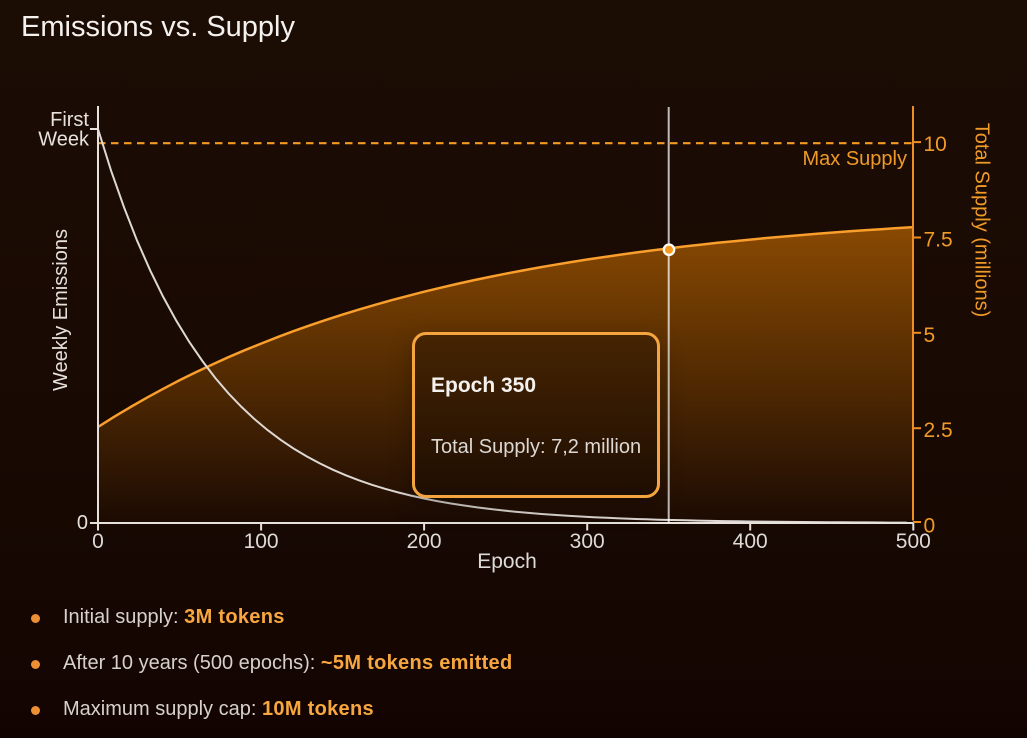 Image resolution: width=1027 pixels, height=738 pixels. I want to click on svg-text: Weekly Emissions, so click(61, 310).